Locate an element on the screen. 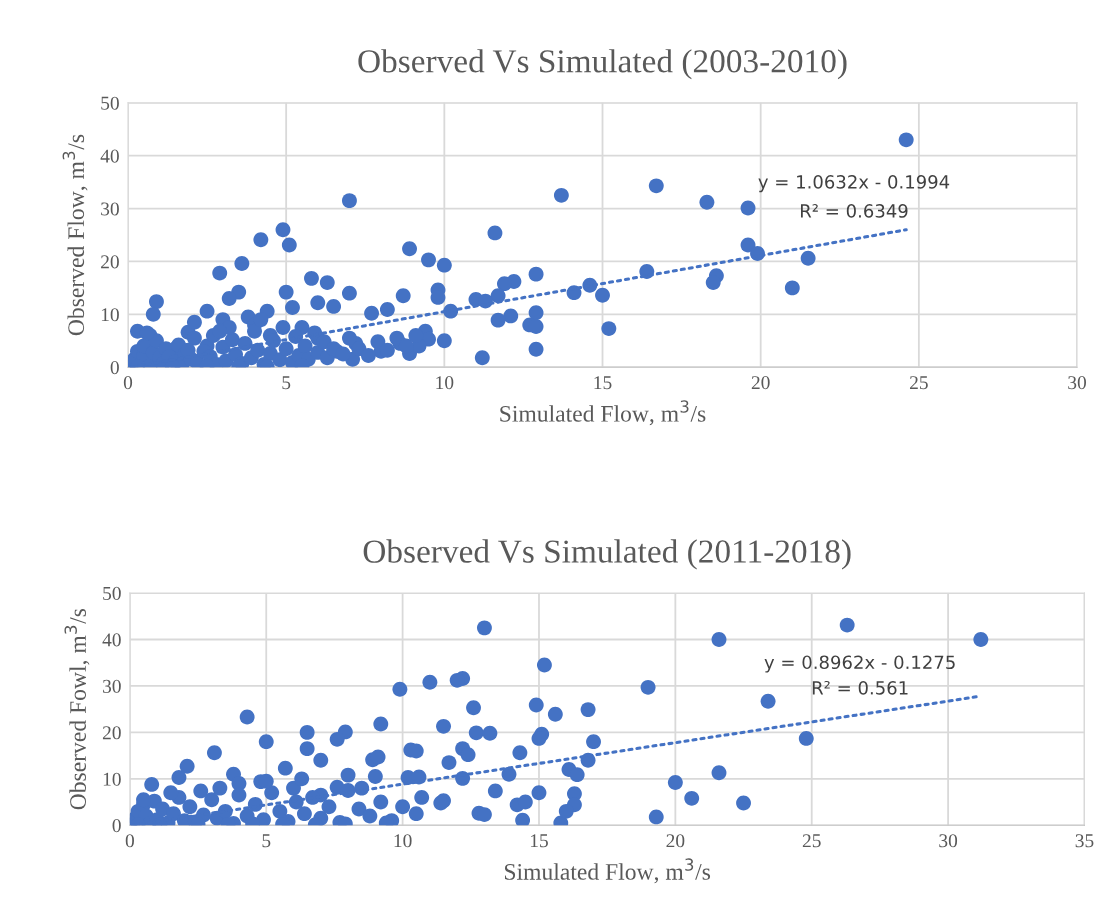 This screenshot has width=1110, height=918. annotation: y = 1.0632x - 0.1994 is located at coordinates (854, 184).